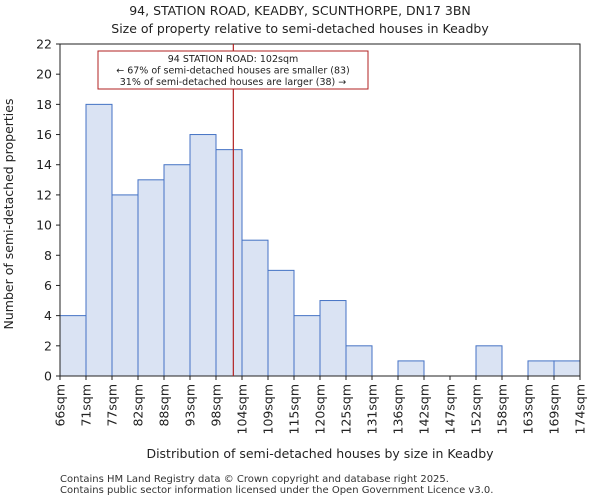 This screenshot has width=600, height=500. Describe the element at coordinates (48, 345) in the screenshot. I see `y-tick-label: 2` at that location.